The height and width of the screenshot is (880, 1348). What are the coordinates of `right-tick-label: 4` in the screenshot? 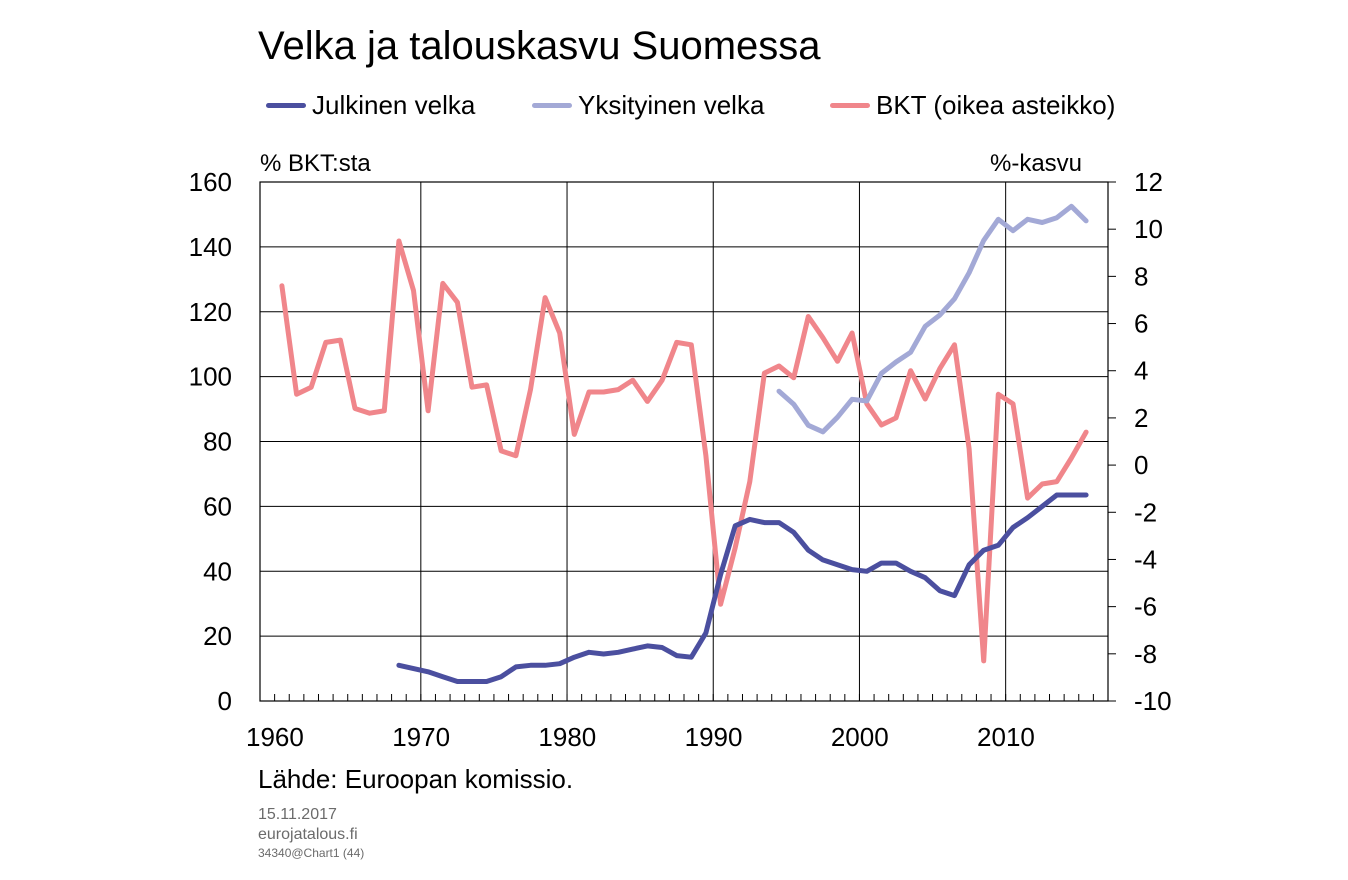 It's located at (1141, 371).